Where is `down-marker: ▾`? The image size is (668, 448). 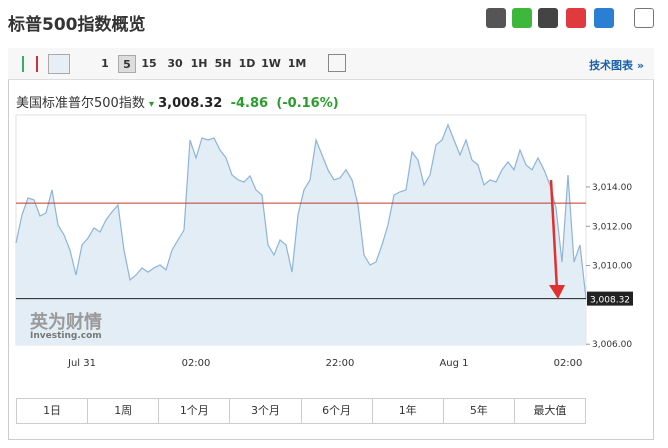
down-marker: ▾ is located at coordinates (151, 104).